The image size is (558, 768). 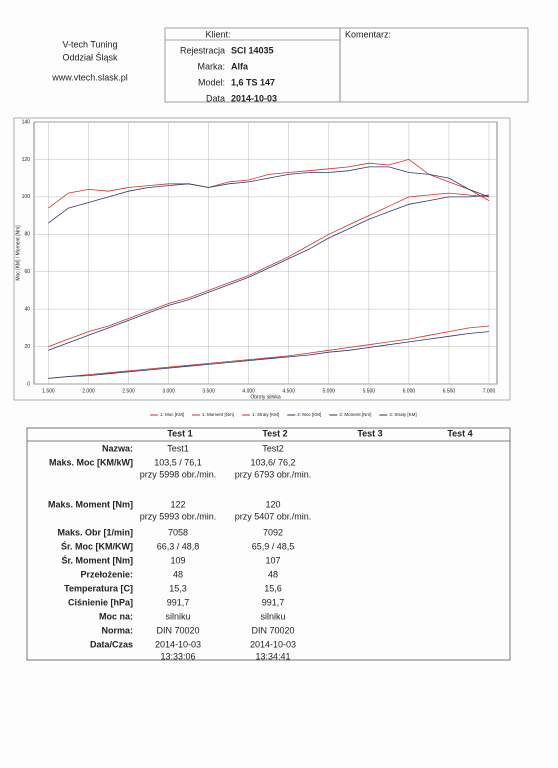 What do you see at coordinates (459, 433) in the screenshot?
I see `column-header: Test 4` at bounding box center [459, 433].